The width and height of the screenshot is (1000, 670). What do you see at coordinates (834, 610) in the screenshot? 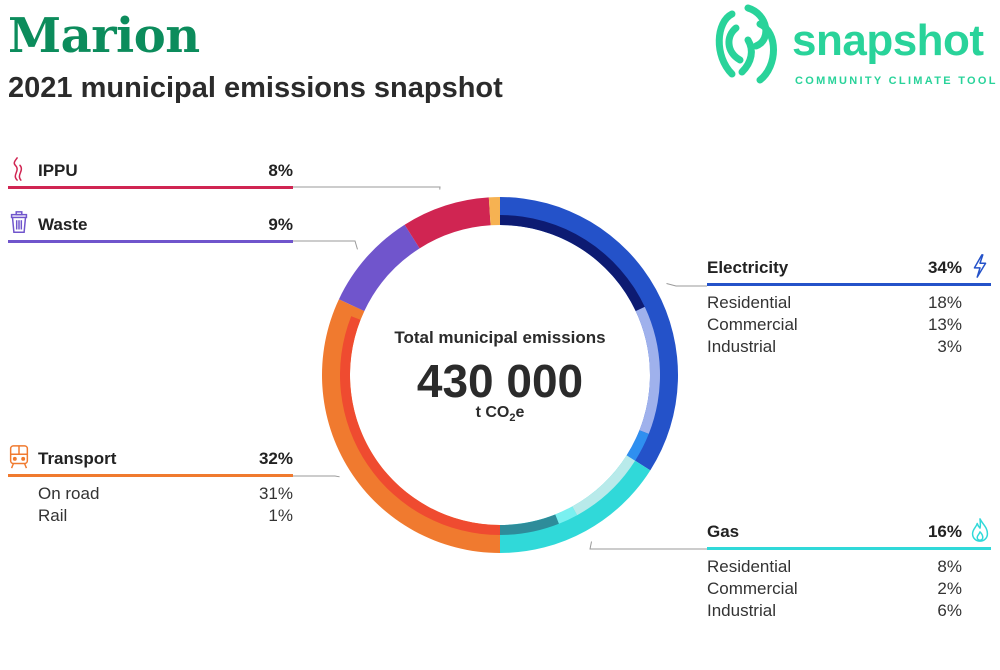
I see `gas-subsector-industrial: Industrial 6%` at bounding box center [834, 610].